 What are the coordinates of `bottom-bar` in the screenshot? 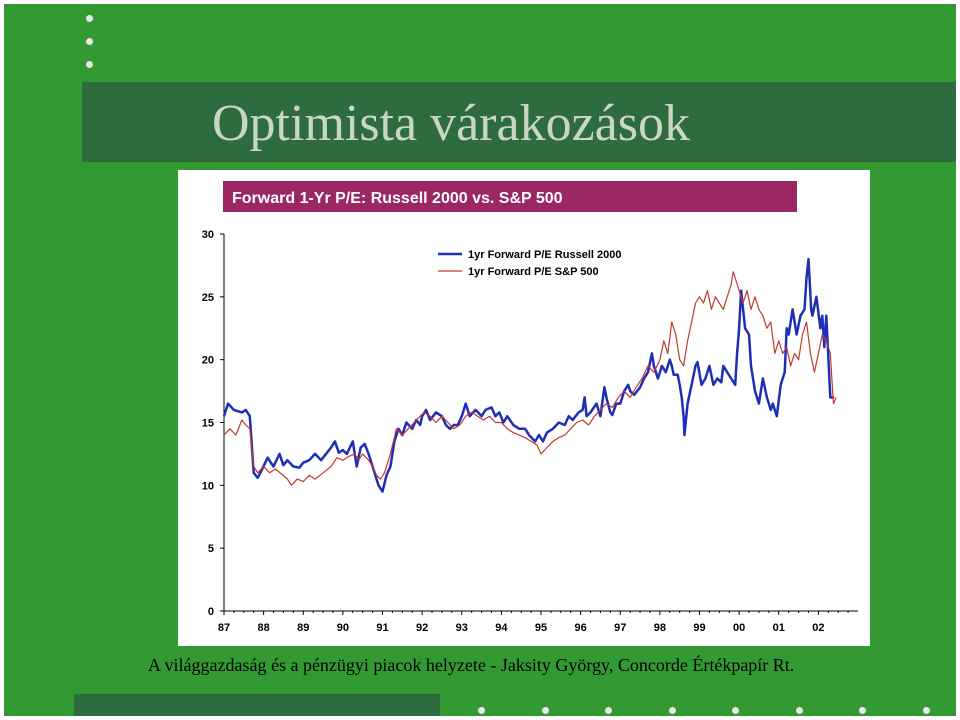 It's located at (257, 705).